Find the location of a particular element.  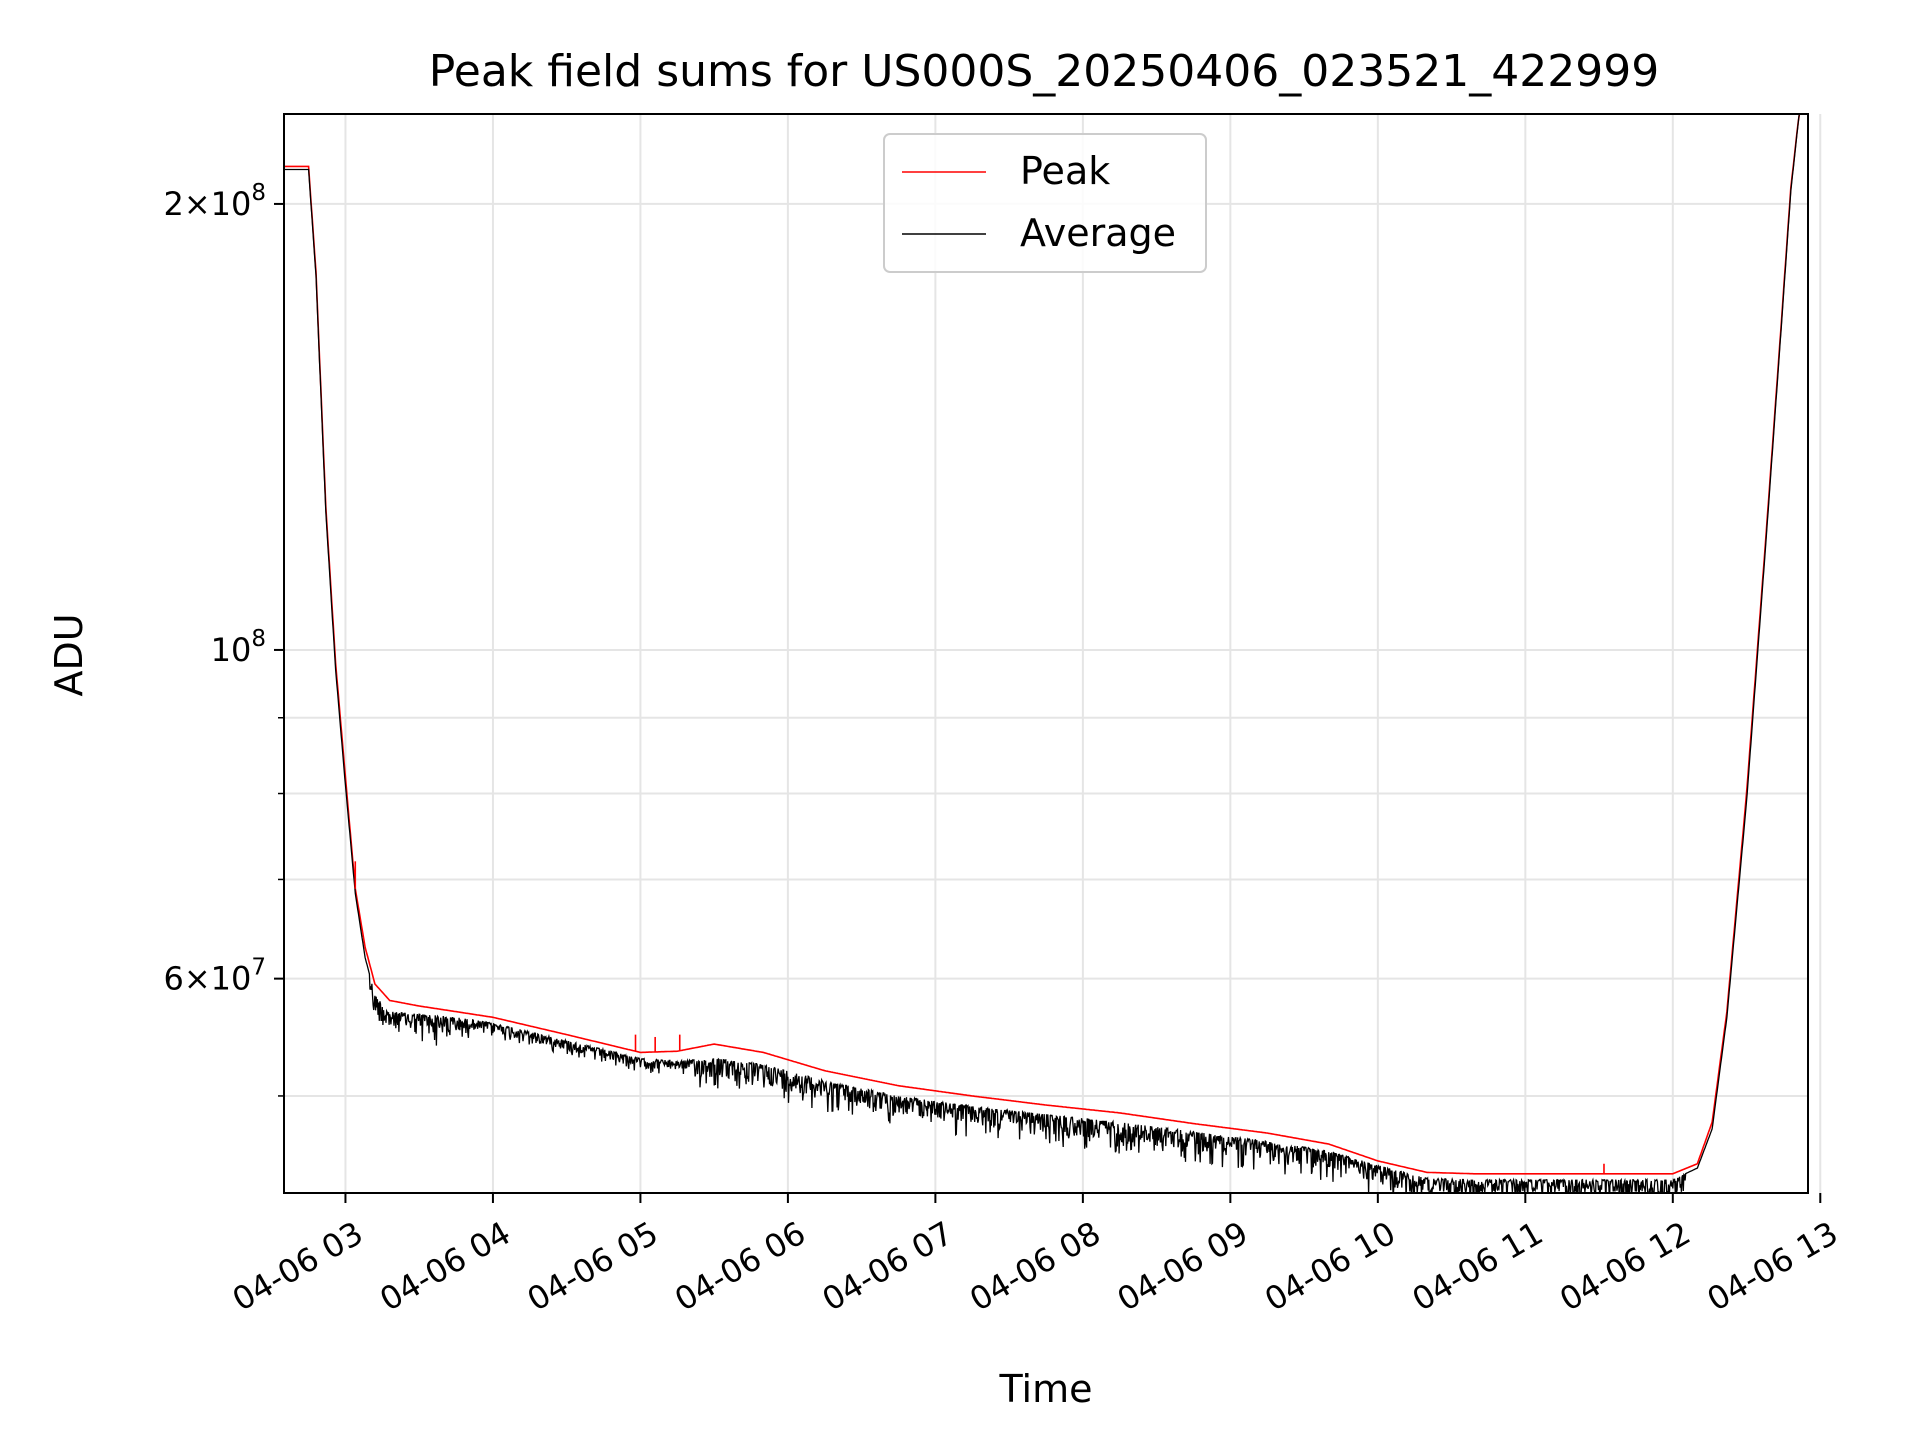

legend-box is located at coordinates (1045, 203).